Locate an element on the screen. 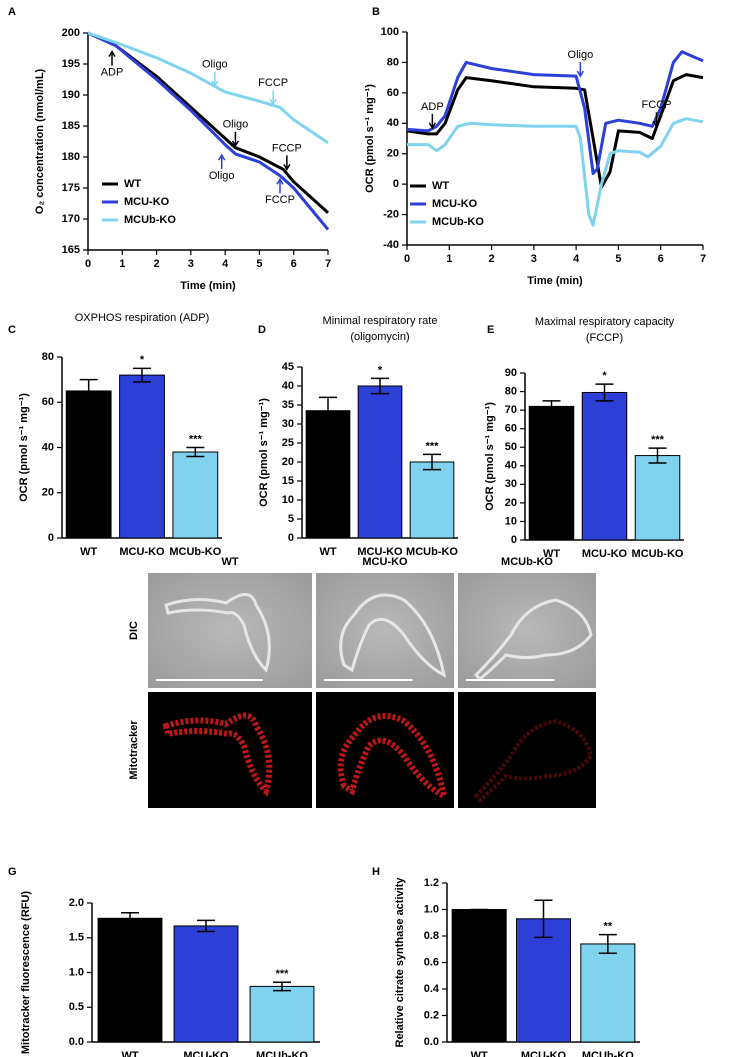 Image resolution: width=742 pixels, height=1057 pixels. panel-letter: G is located at coordinates (12, 872).